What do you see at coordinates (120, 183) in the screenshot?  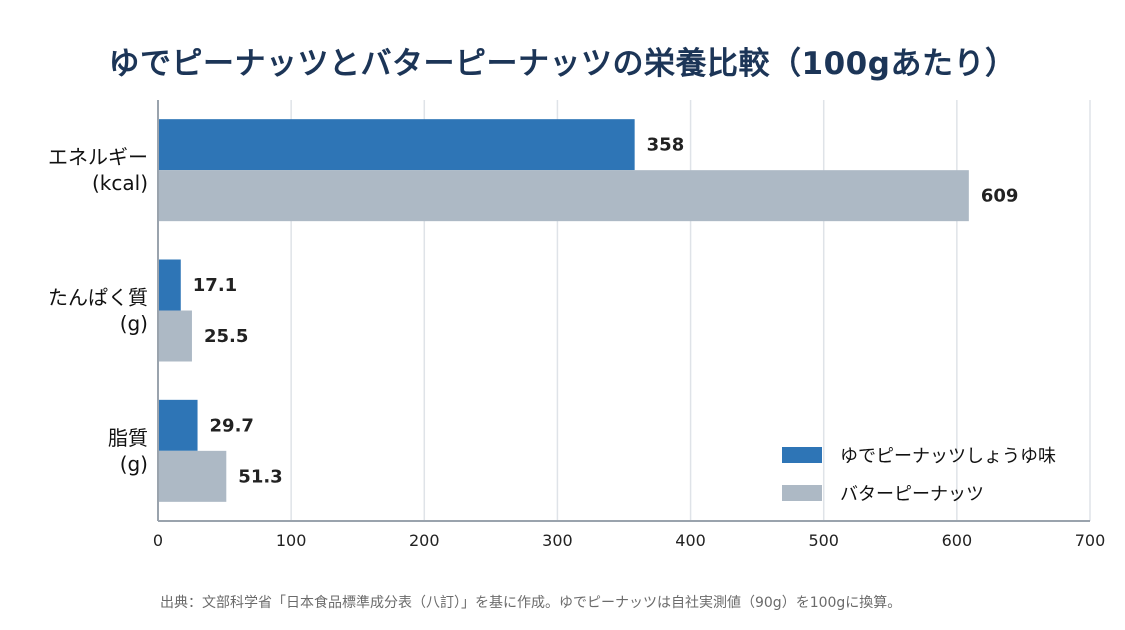 I see `category-label: (kcal)` at bounding box center [120, 183].